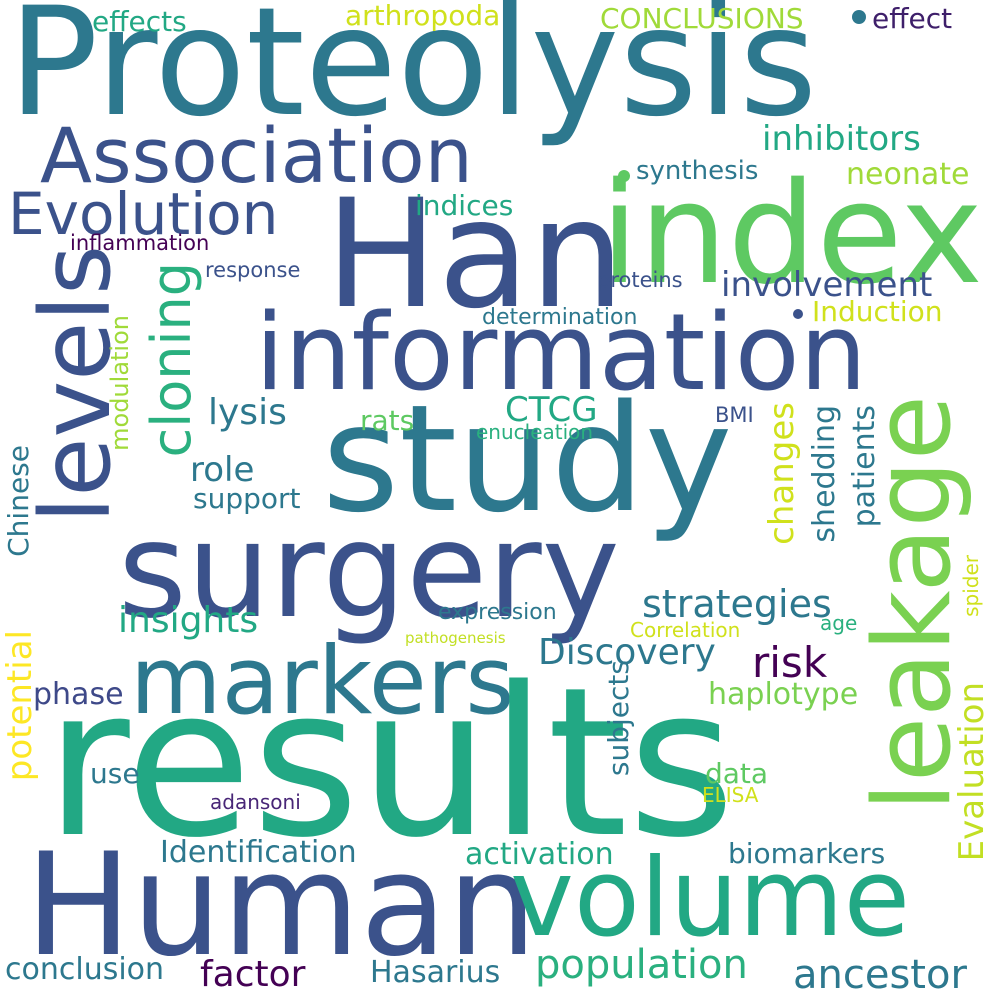 Image resolution: width=1000 pixels, height=1000 pixels. I want to click on word-ctcg: CTCG, so click(551, 410).